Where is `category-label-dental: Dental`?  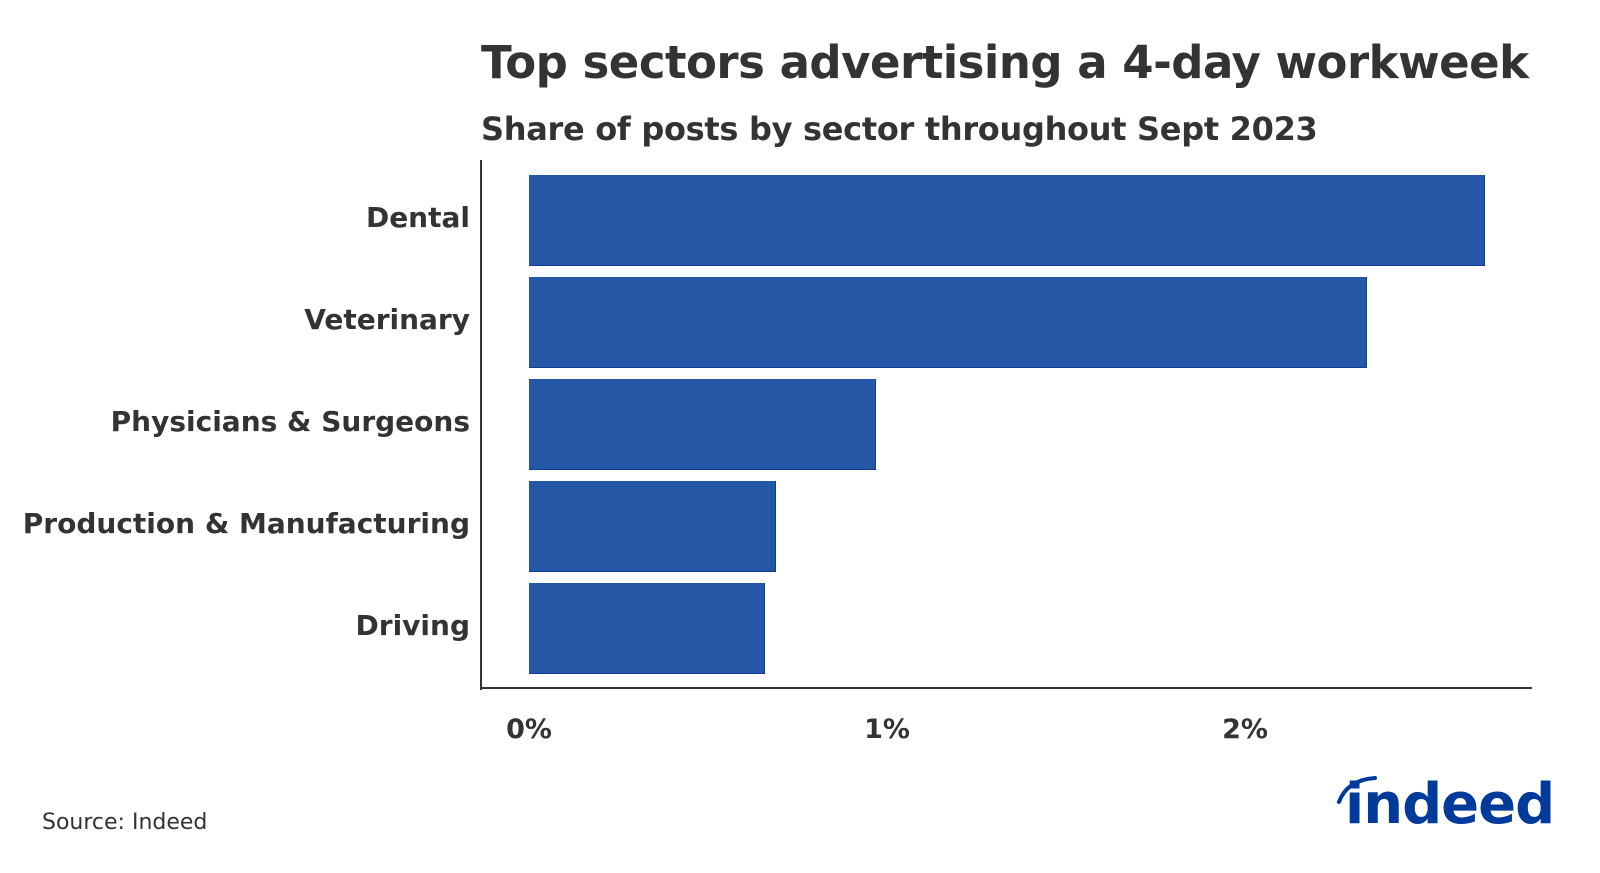
category-label-dental: Dental is located at coordinates (417, 217).